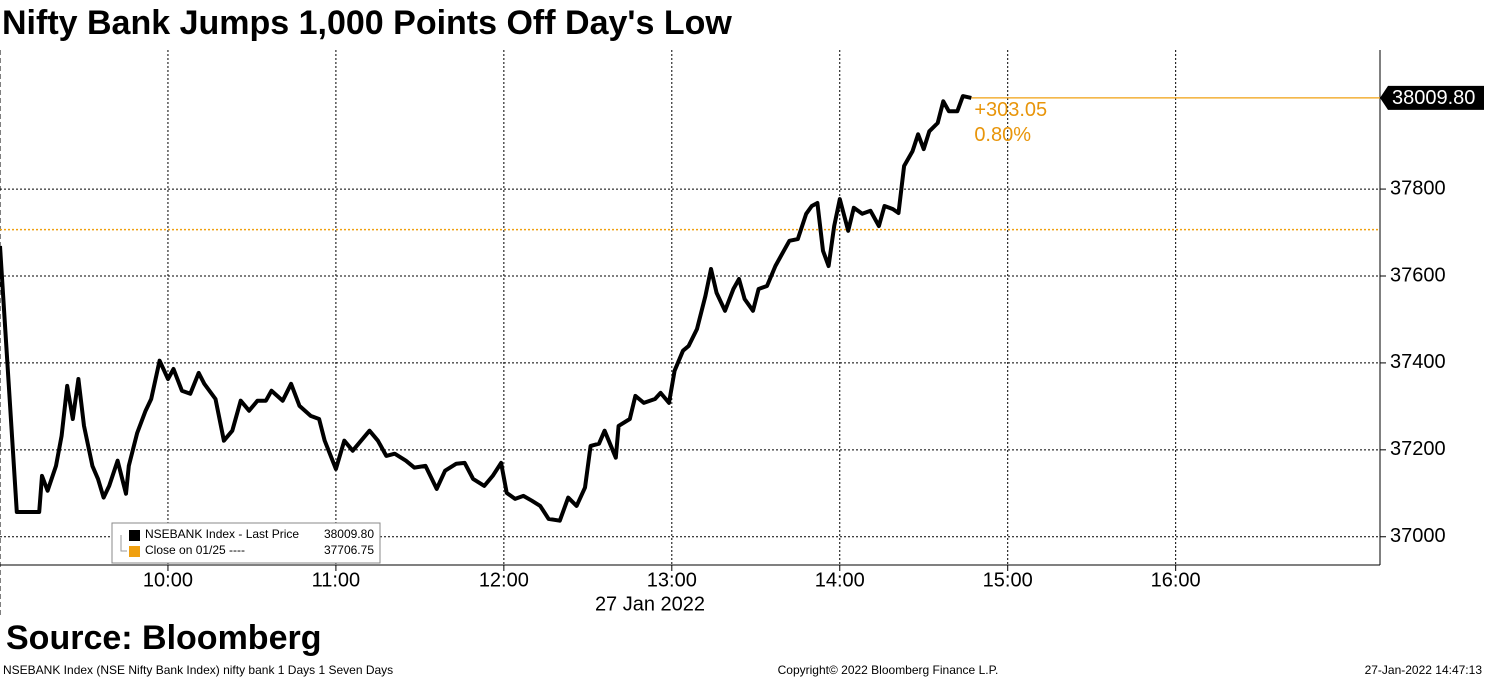  What do you see at coordinates (888, 670) in the screenshot?
I see `footer-center: Copyright© 2022 Bloomberg Finance L.P.` at bounding box center [888, 670].